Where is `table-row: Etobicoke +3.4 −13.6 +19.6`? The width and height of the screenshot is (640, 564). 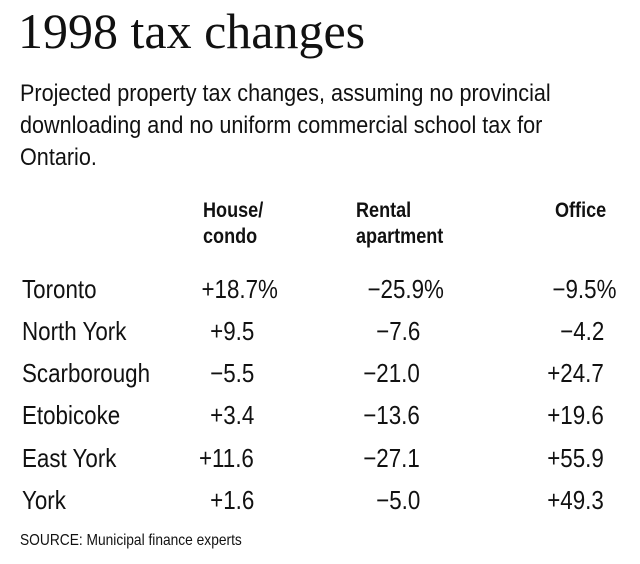
table-row: Etobicoke +3.4 −13.6 +19.6 is located at coordinates (320, 417).